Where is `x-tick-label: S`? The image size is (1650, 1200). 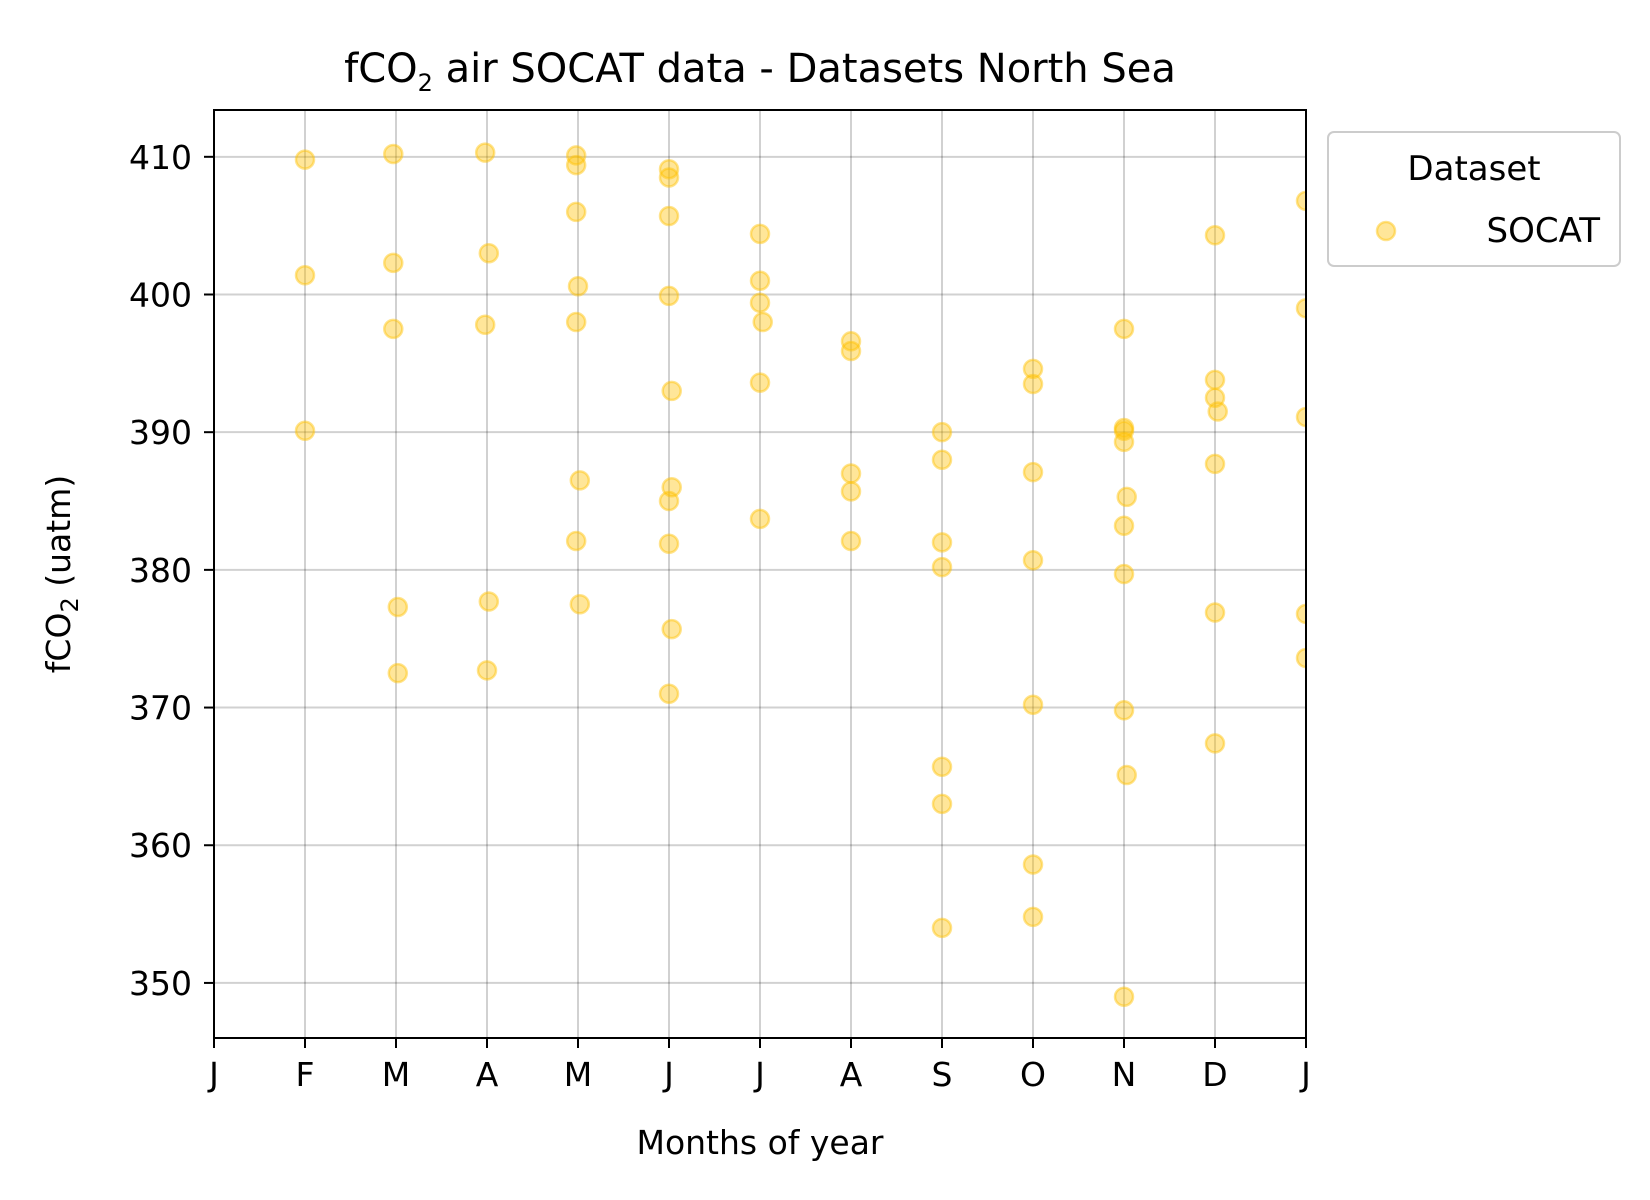 x-tick-label: S is located at coordinates (942, 1074).